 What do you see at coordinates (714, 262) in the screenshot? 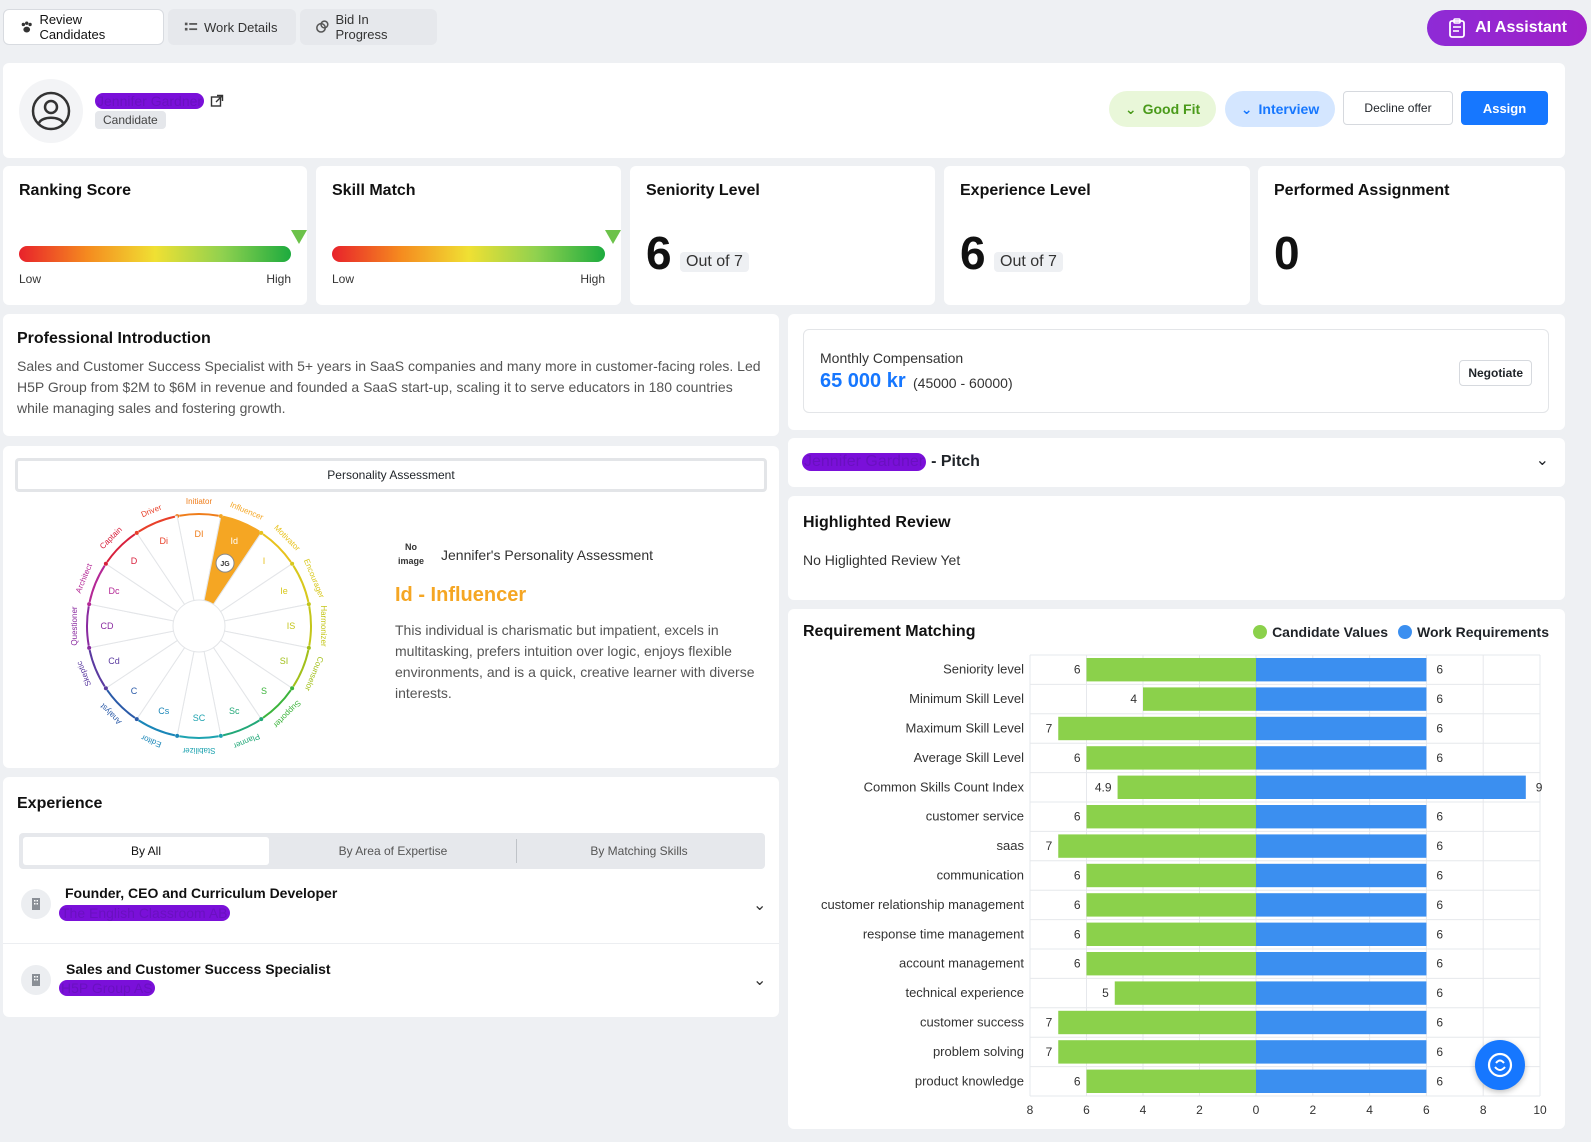
I see `seniority-out-of: Out of 7` at bounding box center [714, 262].